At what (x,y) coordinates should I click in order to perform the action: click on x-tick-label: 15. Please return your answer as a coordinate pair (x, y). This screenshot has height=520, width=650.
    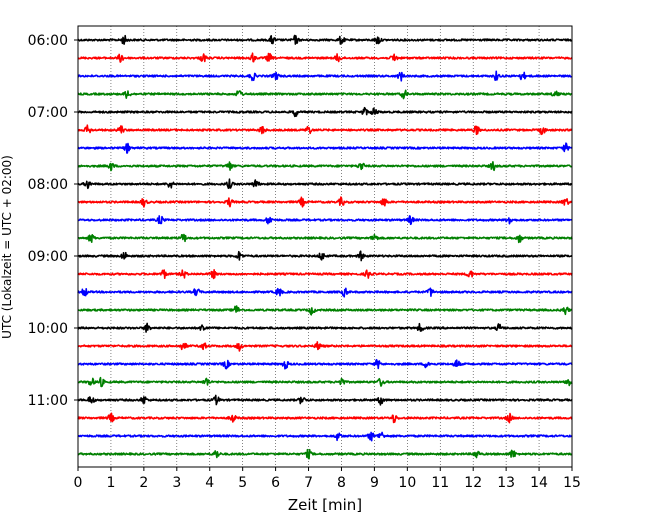
    Looking at the image, I should click on (572, 483).